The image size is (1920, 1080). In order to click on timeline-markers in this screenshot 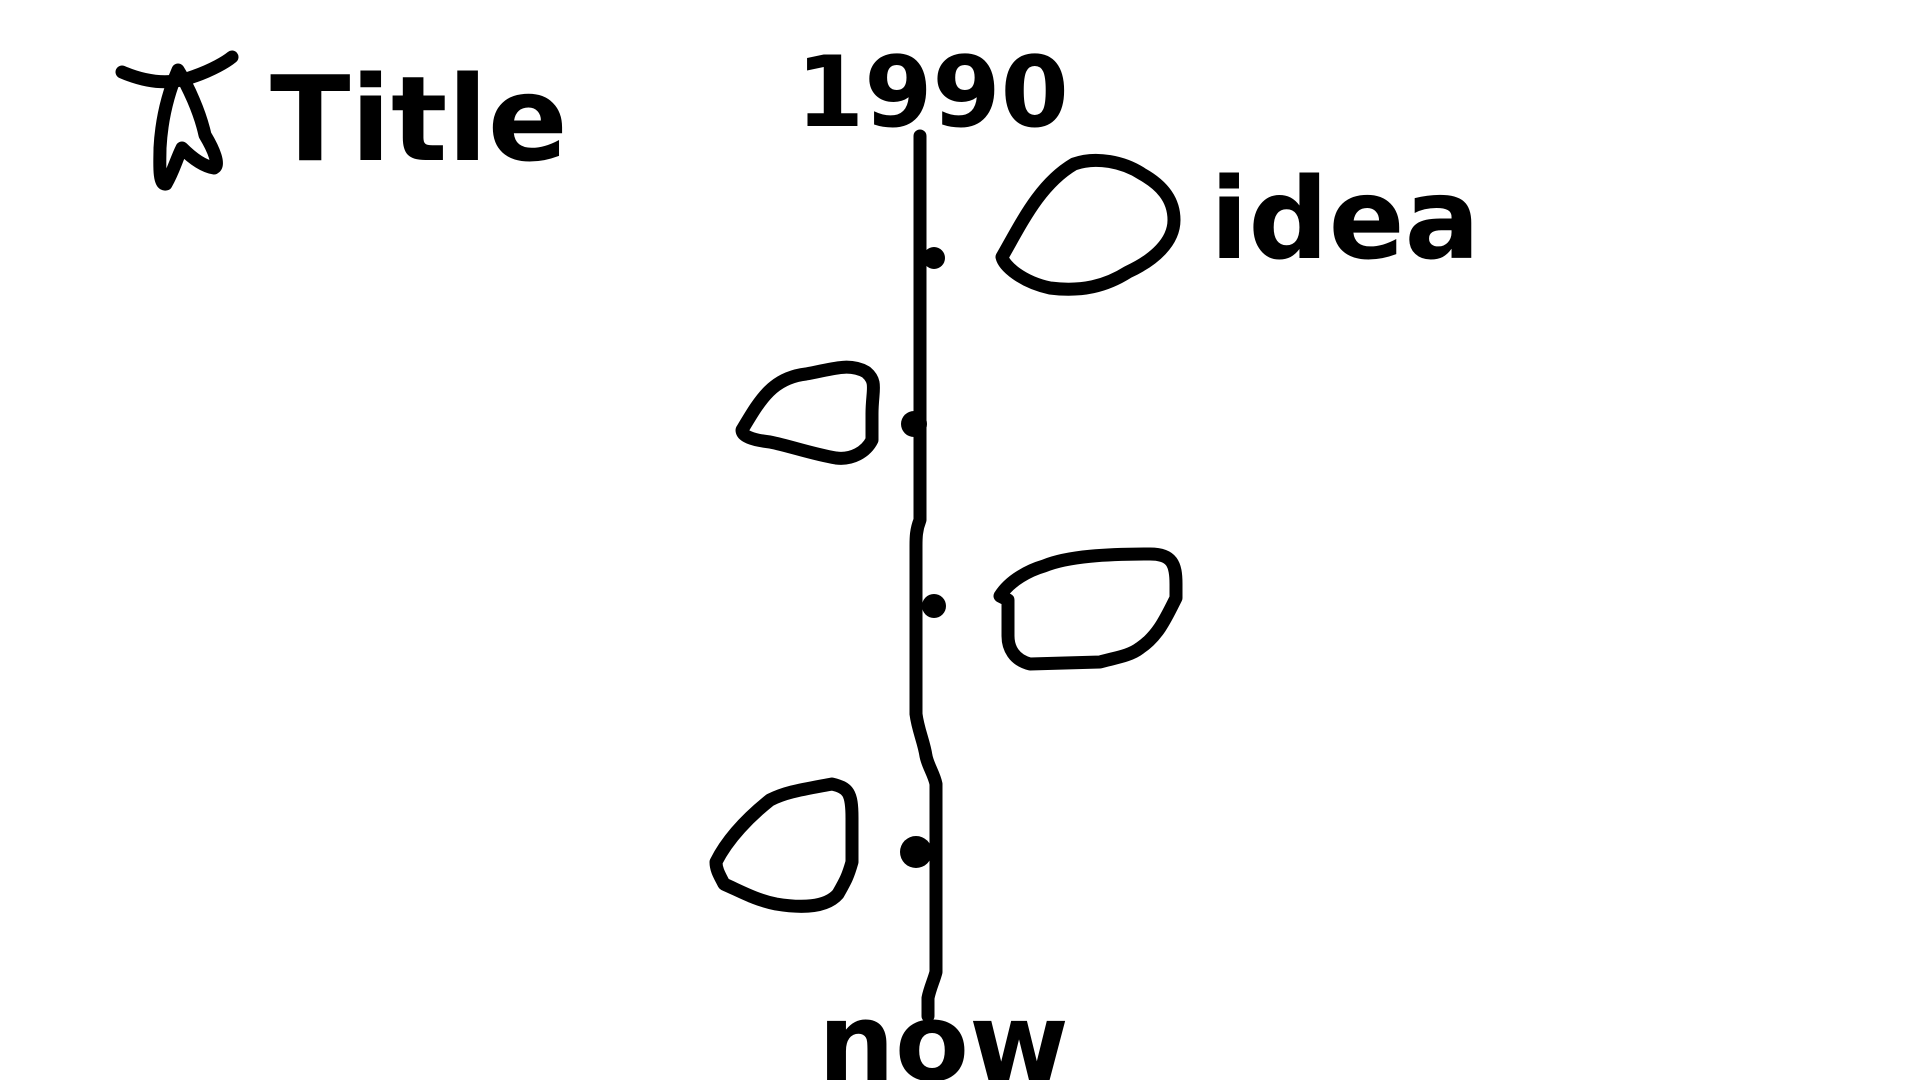, I will do `click(923, 557)`.